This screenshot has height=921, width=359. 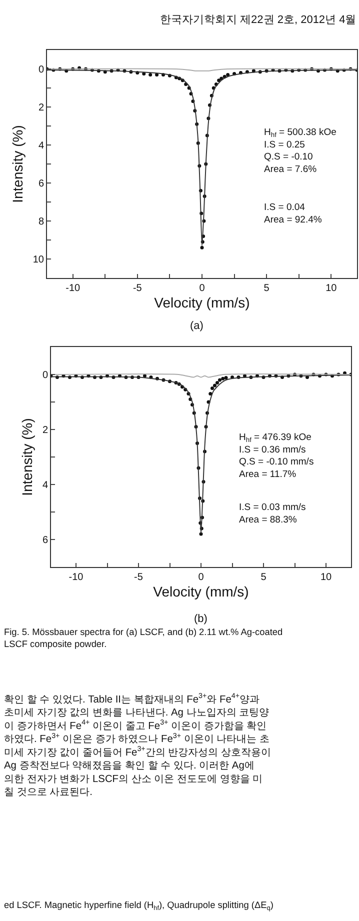 What do you see at coordinates (293, 214) in the screenshot?
I see `annotation: I.S = 0.04 Area = 92.4%` at bounding box center [293, 214].